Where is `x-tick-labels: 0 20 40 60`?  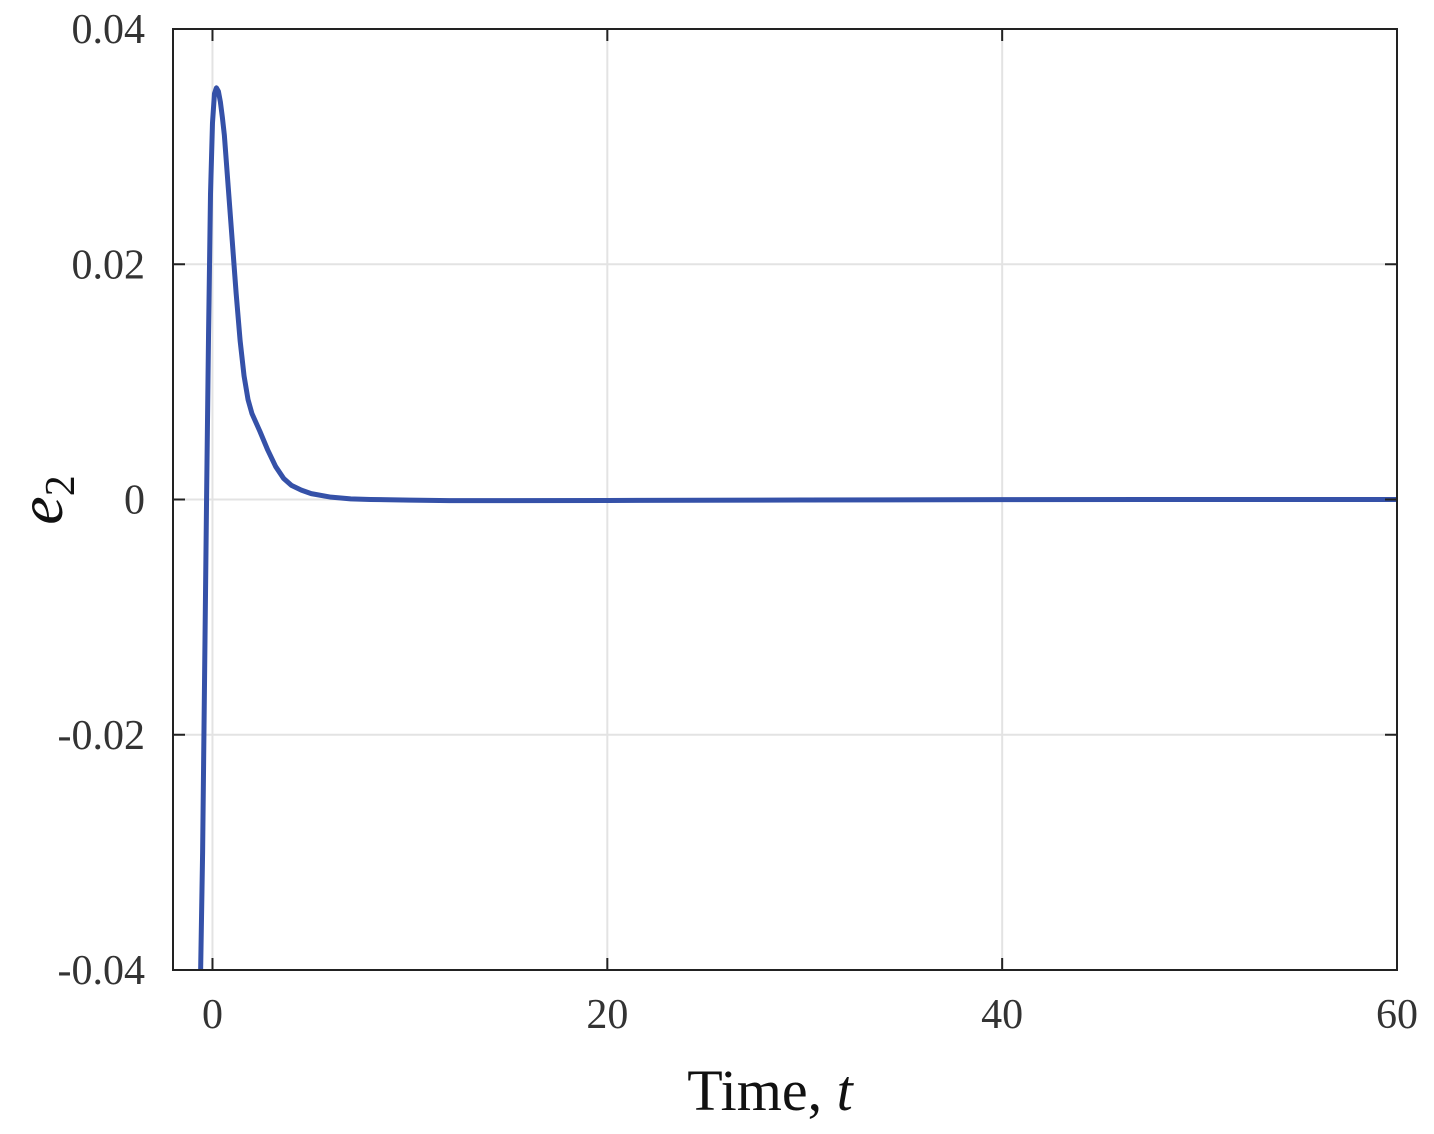
x-tick-labels: 0 20 40 60 is located at coordinates (810, 1015).